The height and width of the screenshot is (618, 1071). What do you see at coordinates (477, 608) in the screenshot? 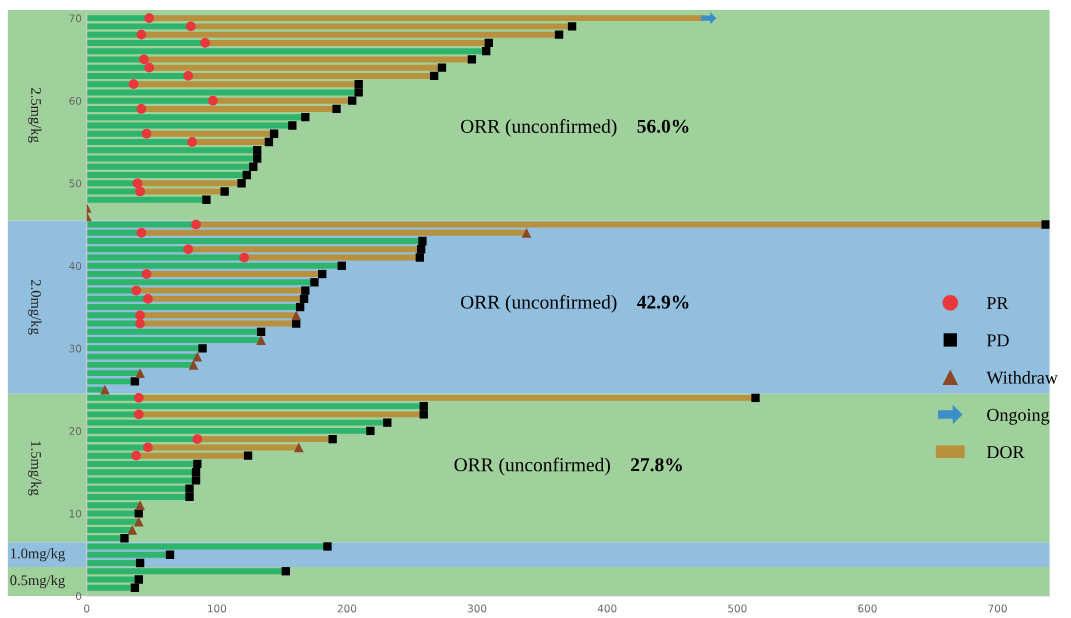
I see `x-tick-label: 300` at bounding box center [477, 608].